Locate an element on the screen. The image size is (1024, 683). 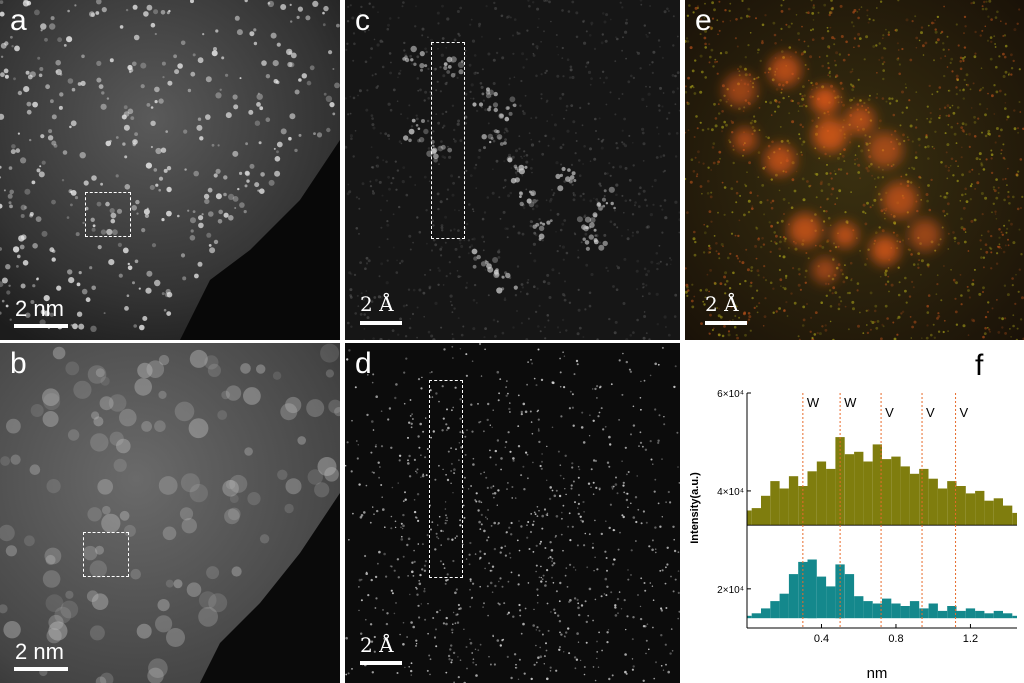
x-tick-label: 1.2 is located at coordinates (970, 639).